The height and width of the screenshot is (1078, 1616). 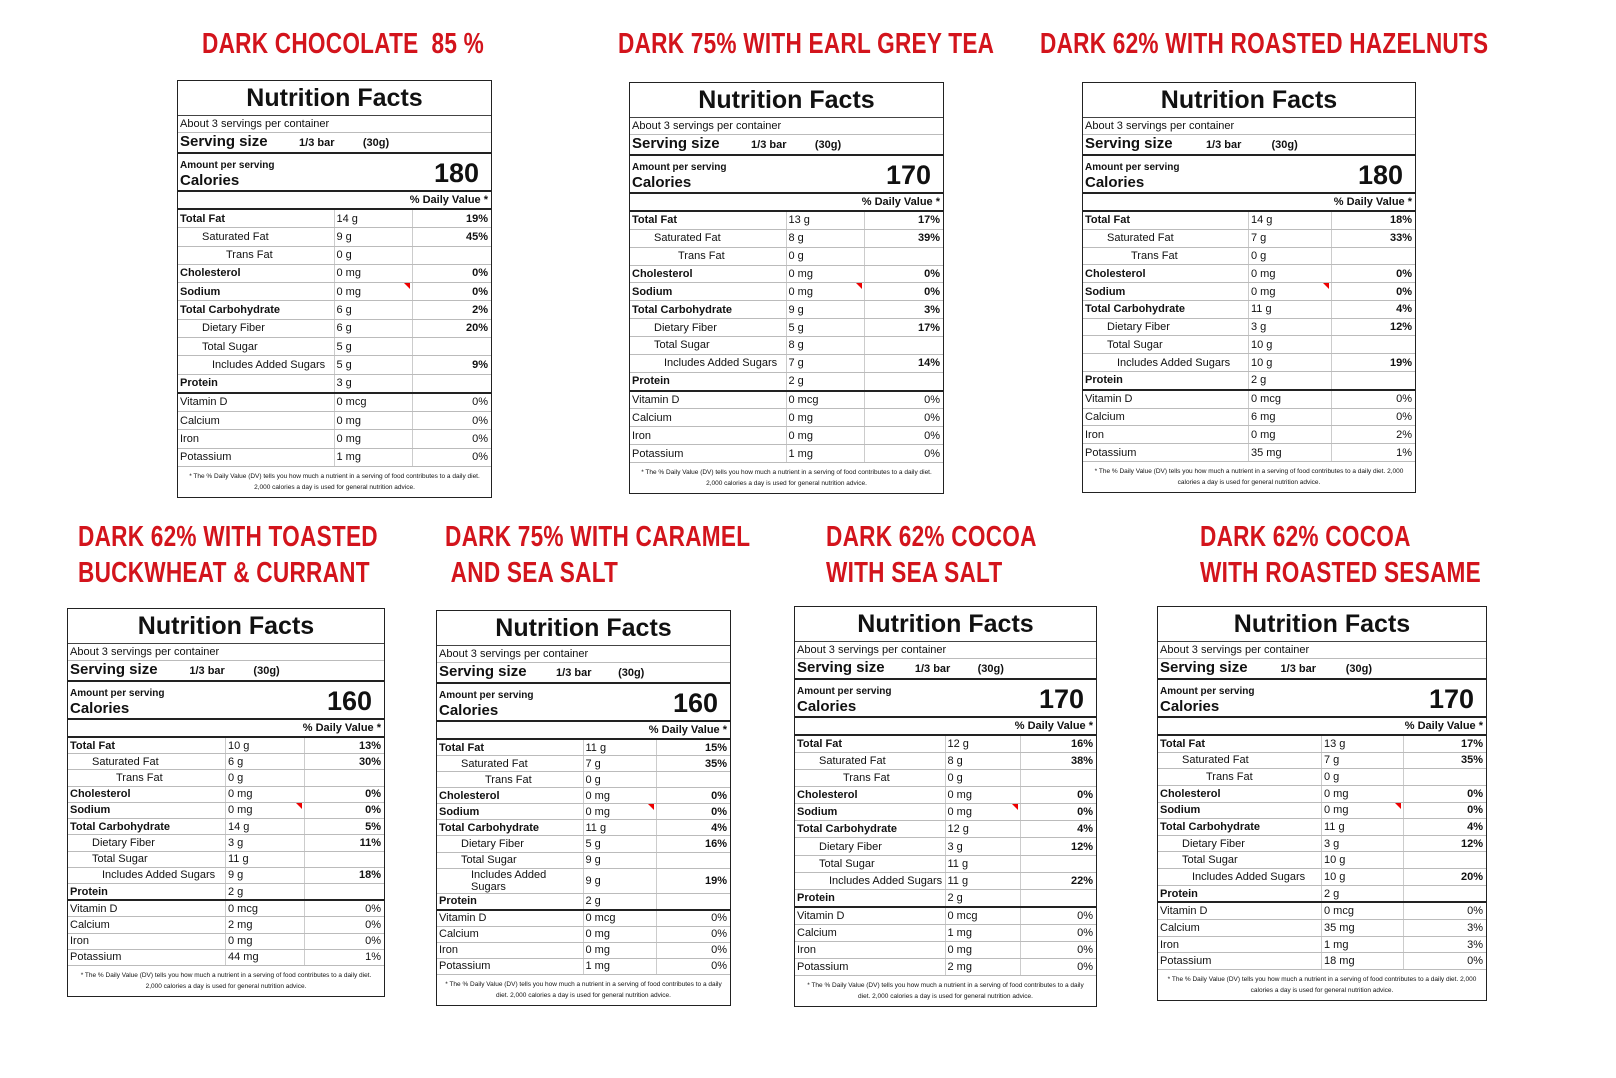 I want to click on nutrient-row: Calcium 2 mg 0%, so click(x=226, y=925).